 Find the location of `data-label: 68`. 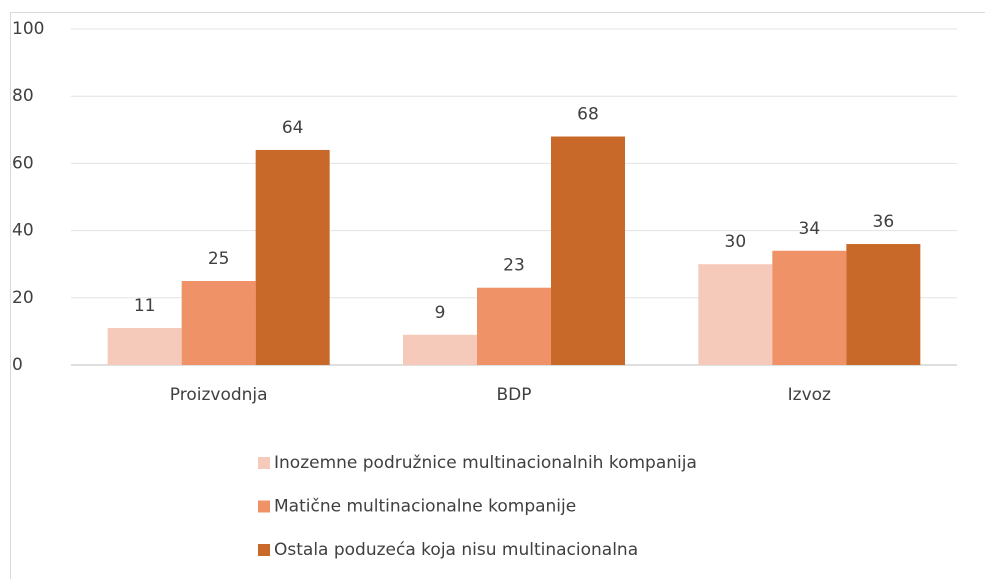

data-label: 68 is located at coordinates (588, 115).